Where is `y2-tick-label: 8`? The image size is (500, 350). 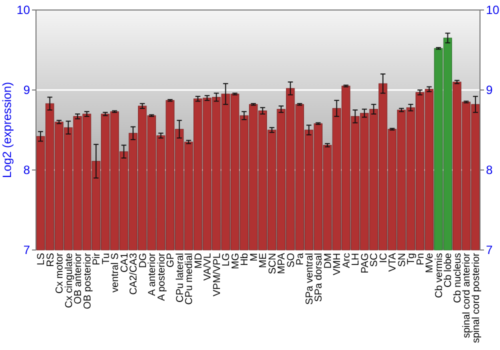 y2-tick-label: 8 is located at coordinates (489, 170).